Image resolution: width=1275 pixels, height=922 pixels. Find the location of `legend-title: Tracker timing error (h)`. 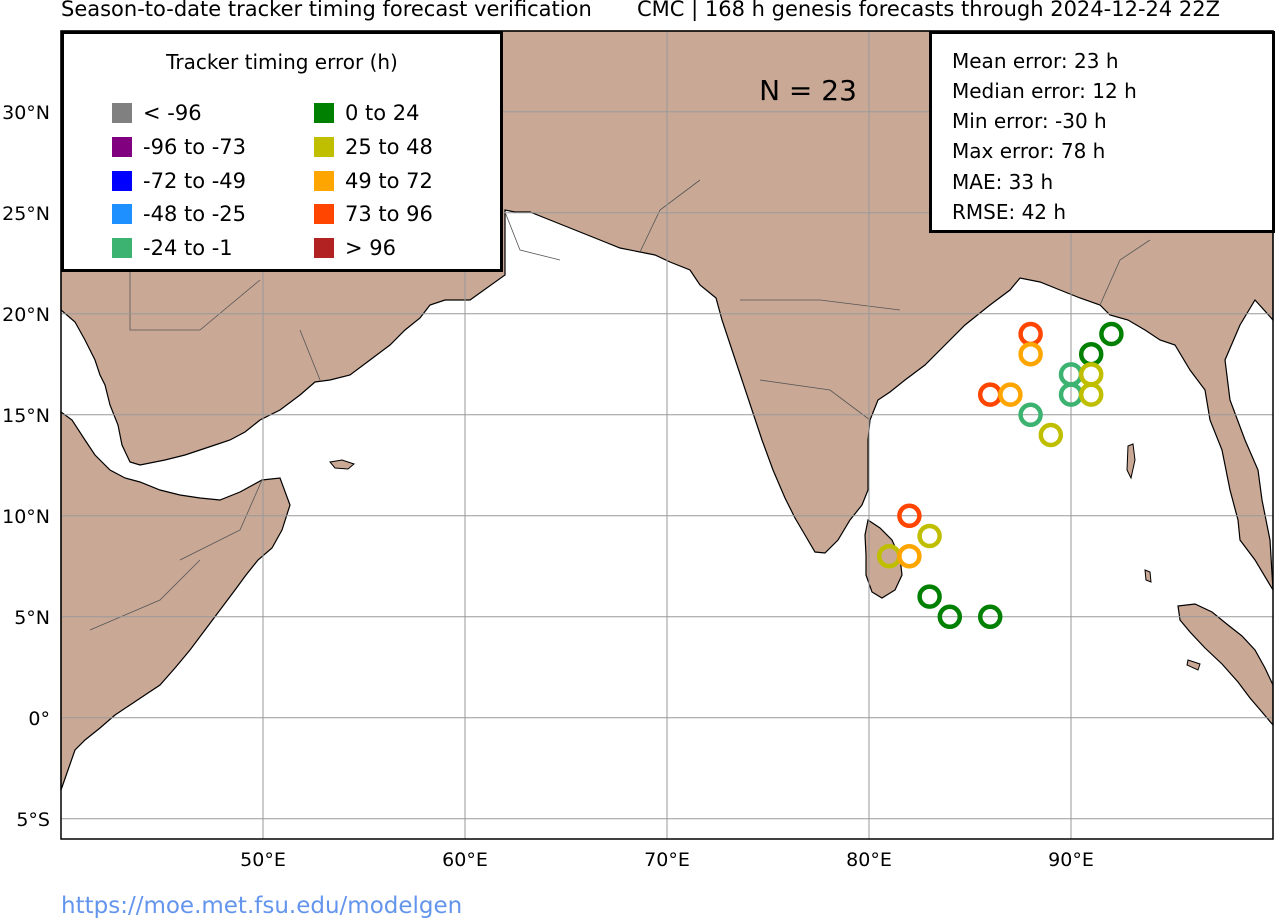

legend-title: Tracker timing error (h) is located at coordinates (282, 62).